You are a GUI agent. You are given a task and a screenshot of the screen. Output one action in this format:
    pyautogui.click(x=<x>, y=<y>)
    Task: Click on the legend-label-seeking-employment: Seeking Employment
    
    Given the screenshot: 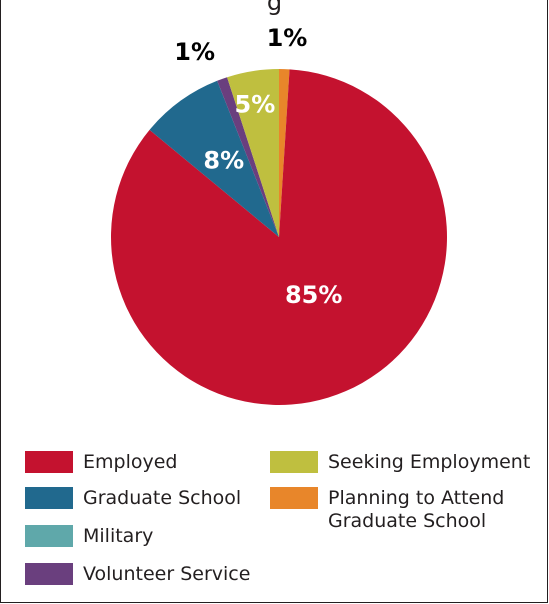 What is the action you would take?
    pyautogui.click(x=429, y=462)
    